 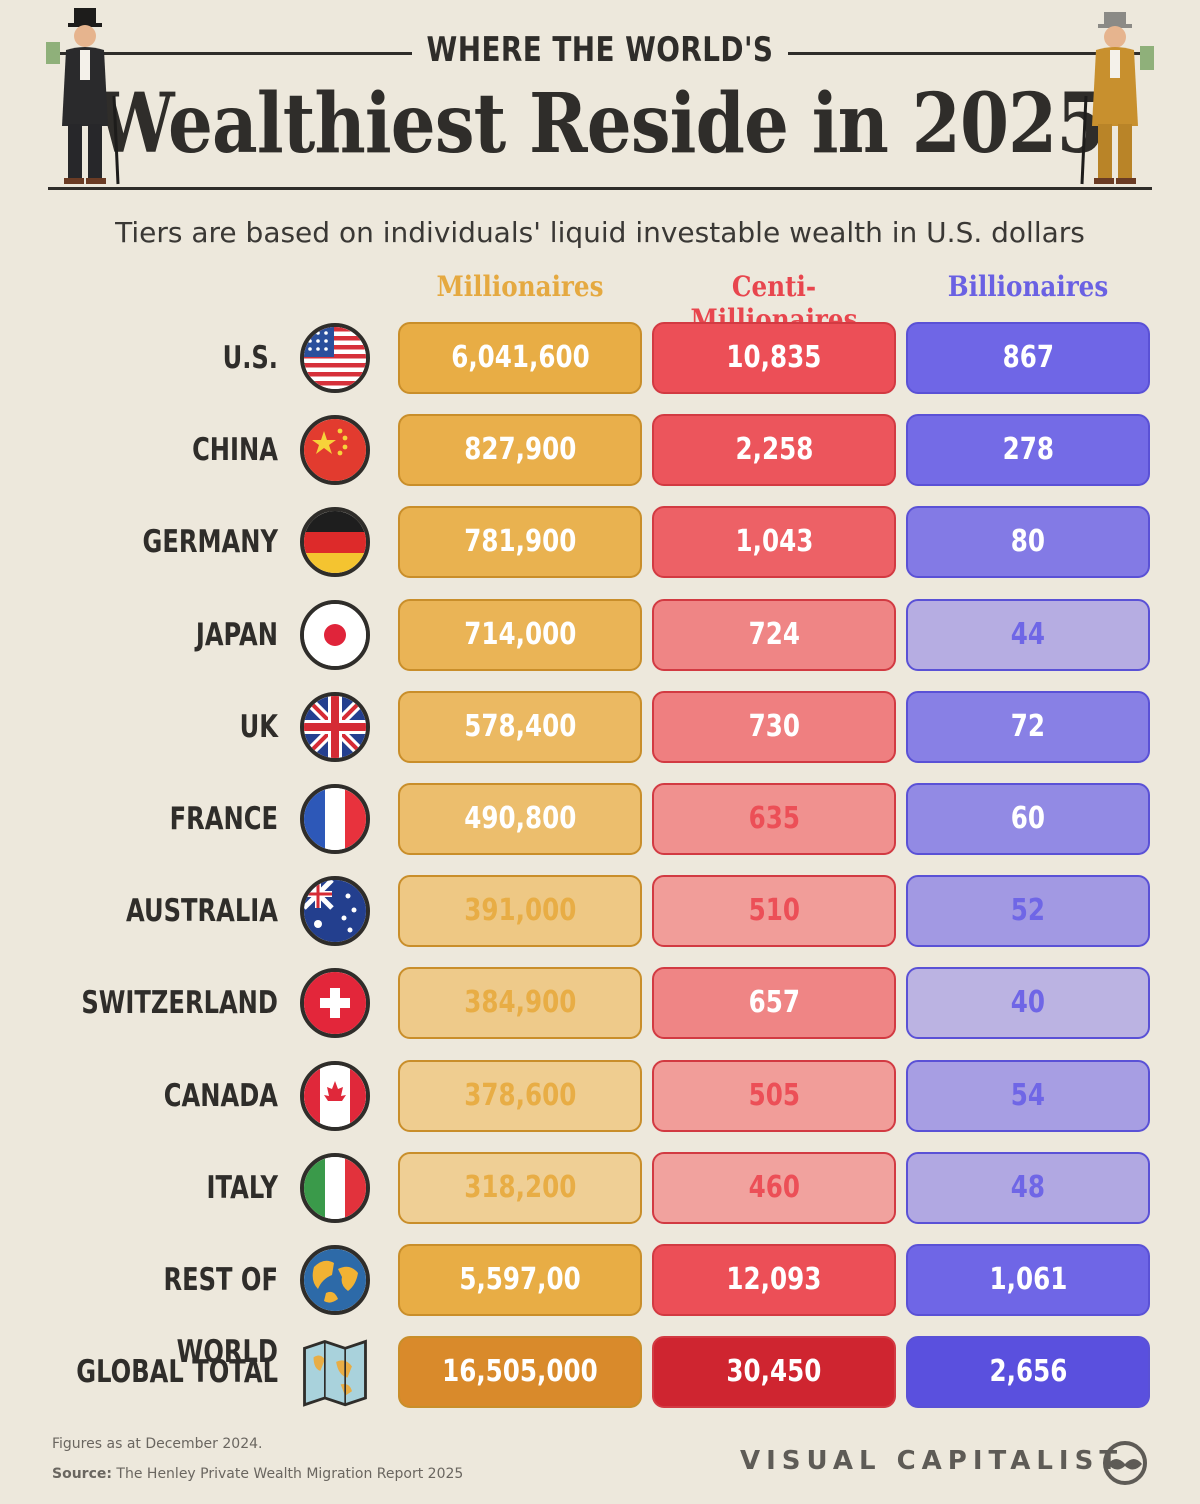 What do you see at coordinates (242, 1188) in the screenshot?
I see `country-label-italy: ITALY` at bounding box center [242, 1188].